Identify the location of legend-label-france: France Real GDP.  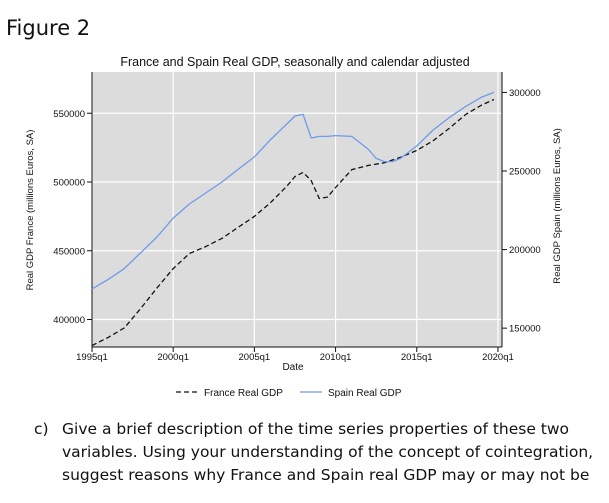
(243, 393).